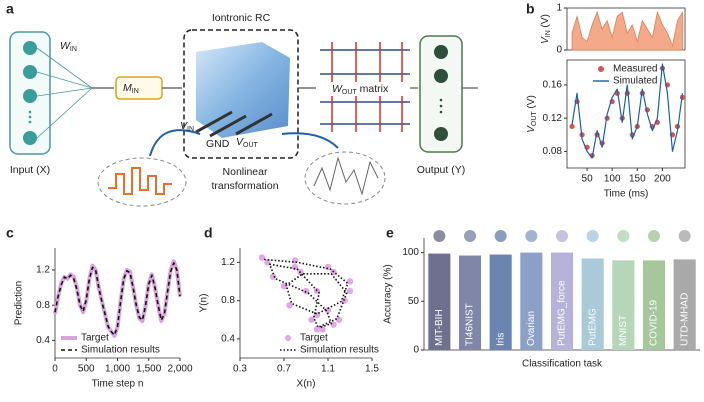 The width and height of the screenshot is (704, 402). Describe the element at coordinates (559, 8) in the screenshot. I see `y-tick-label: 1` at that location.